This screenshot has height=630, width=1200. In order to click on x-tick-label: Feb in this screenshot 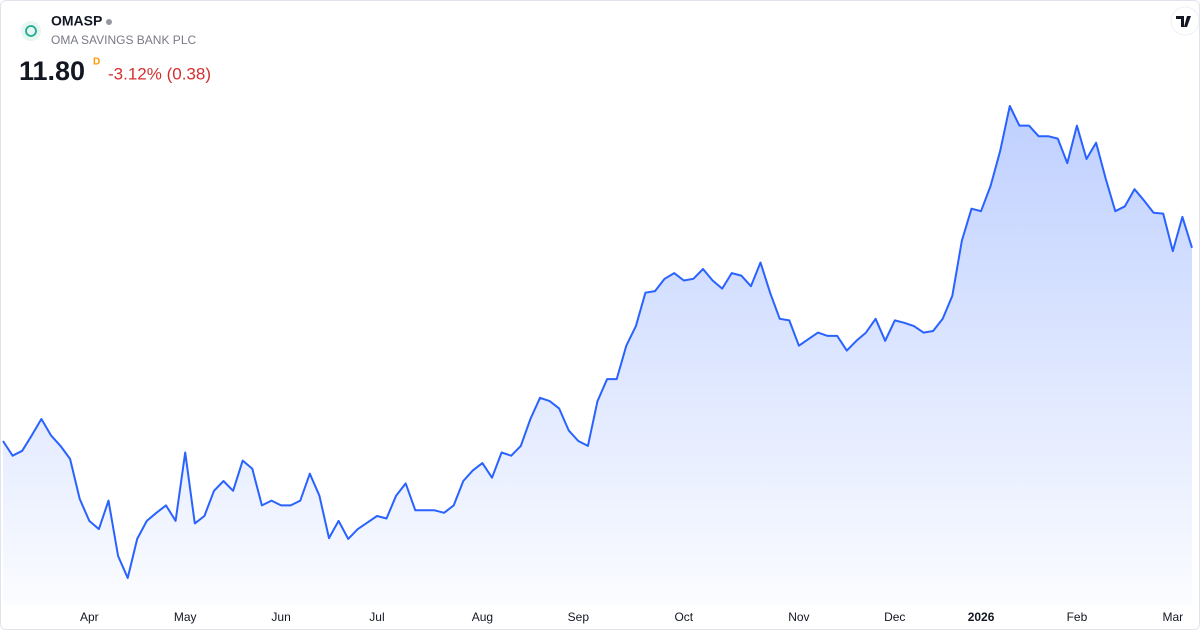, I will do `click(1077, 617)`.